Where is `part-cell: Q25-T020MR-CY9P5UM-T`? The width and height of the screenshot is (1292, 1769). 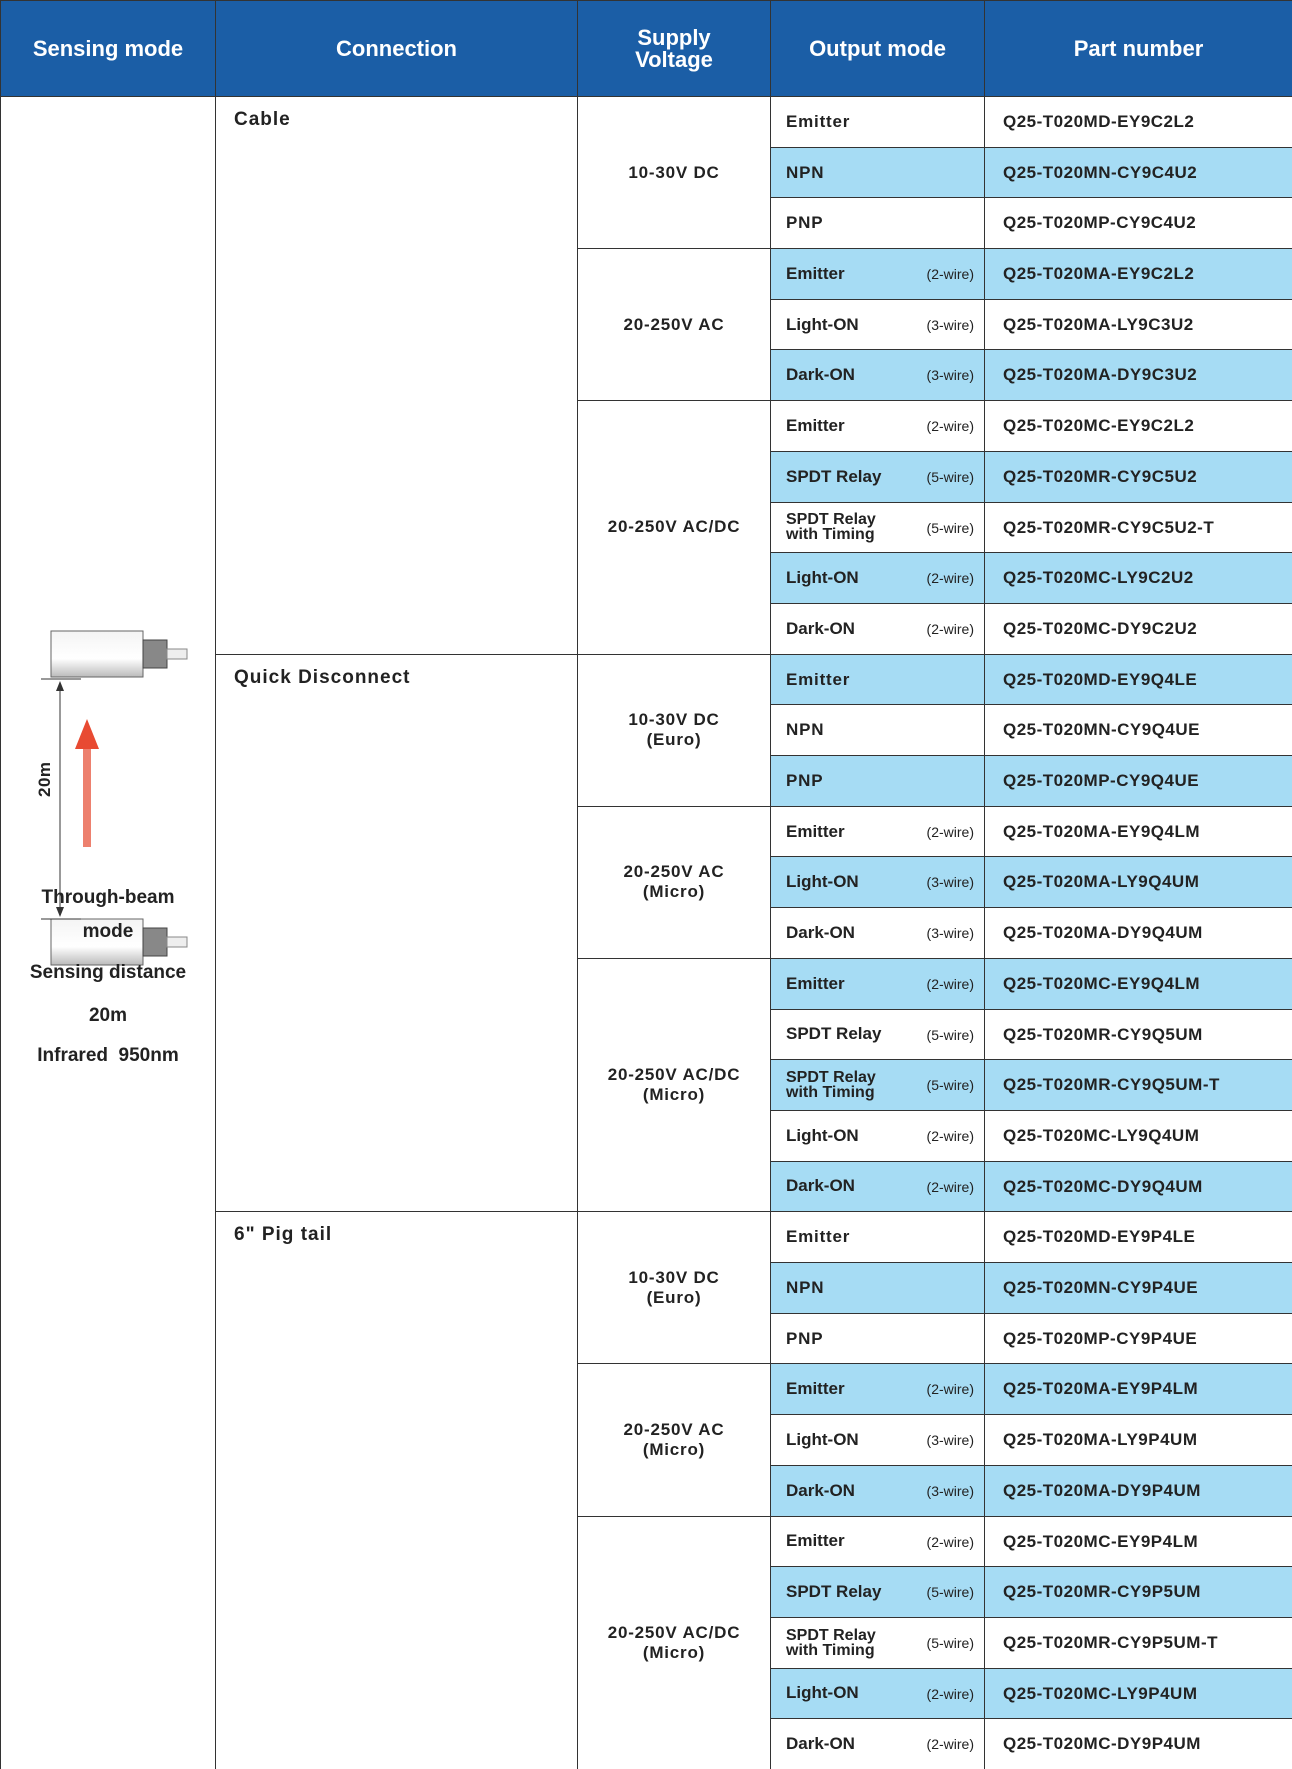
part-cell: Q25-T020MR-CY9P5UM-T is located at coordinates (1138, 1643).